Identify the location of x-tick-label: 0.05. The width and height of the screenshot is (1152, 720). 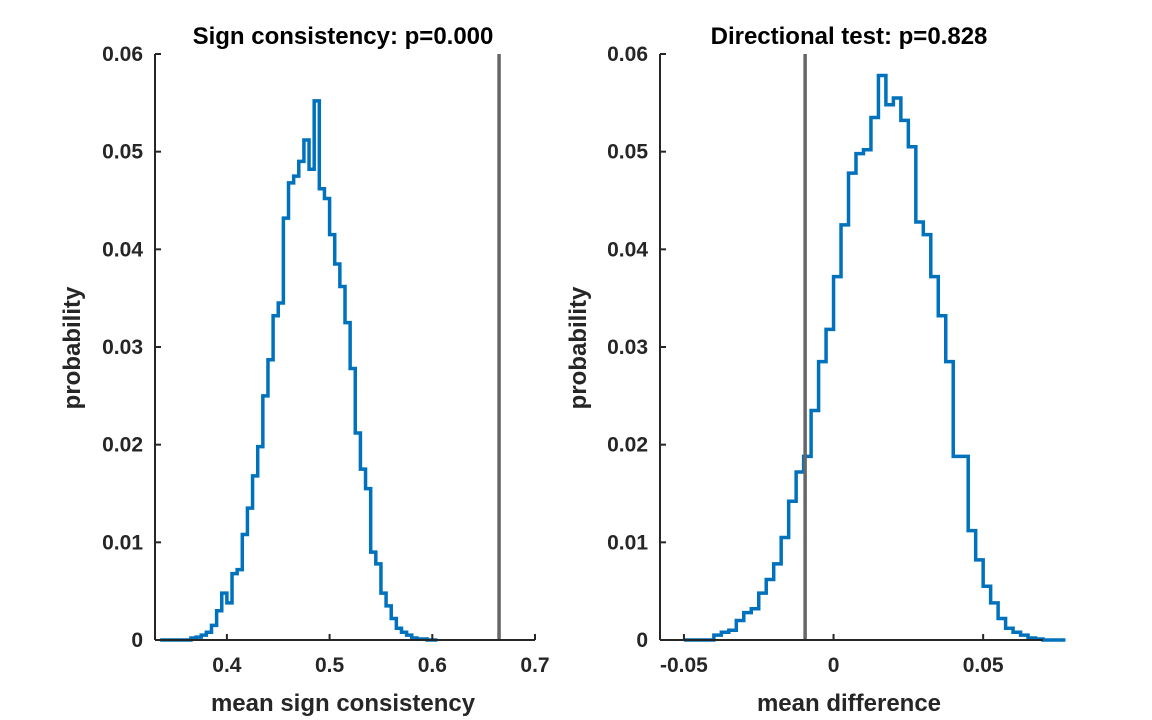
(983, 665).